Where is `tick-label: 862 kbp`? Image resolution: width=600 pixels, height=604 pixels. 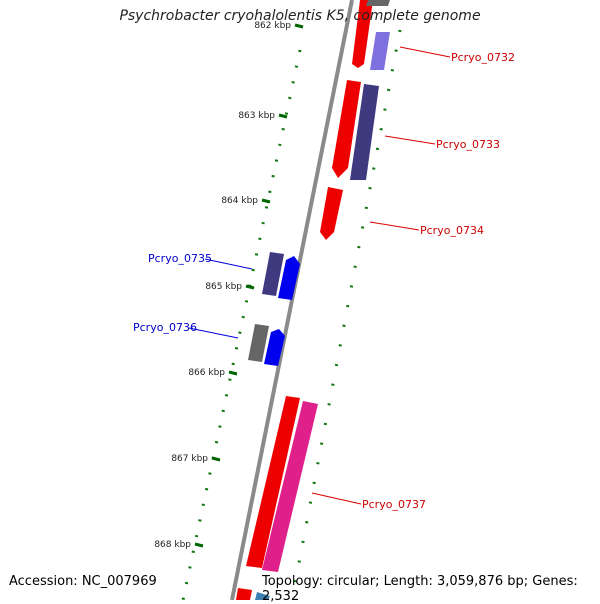 tick-label: 862 kbp is located at coordinates (272, 26).